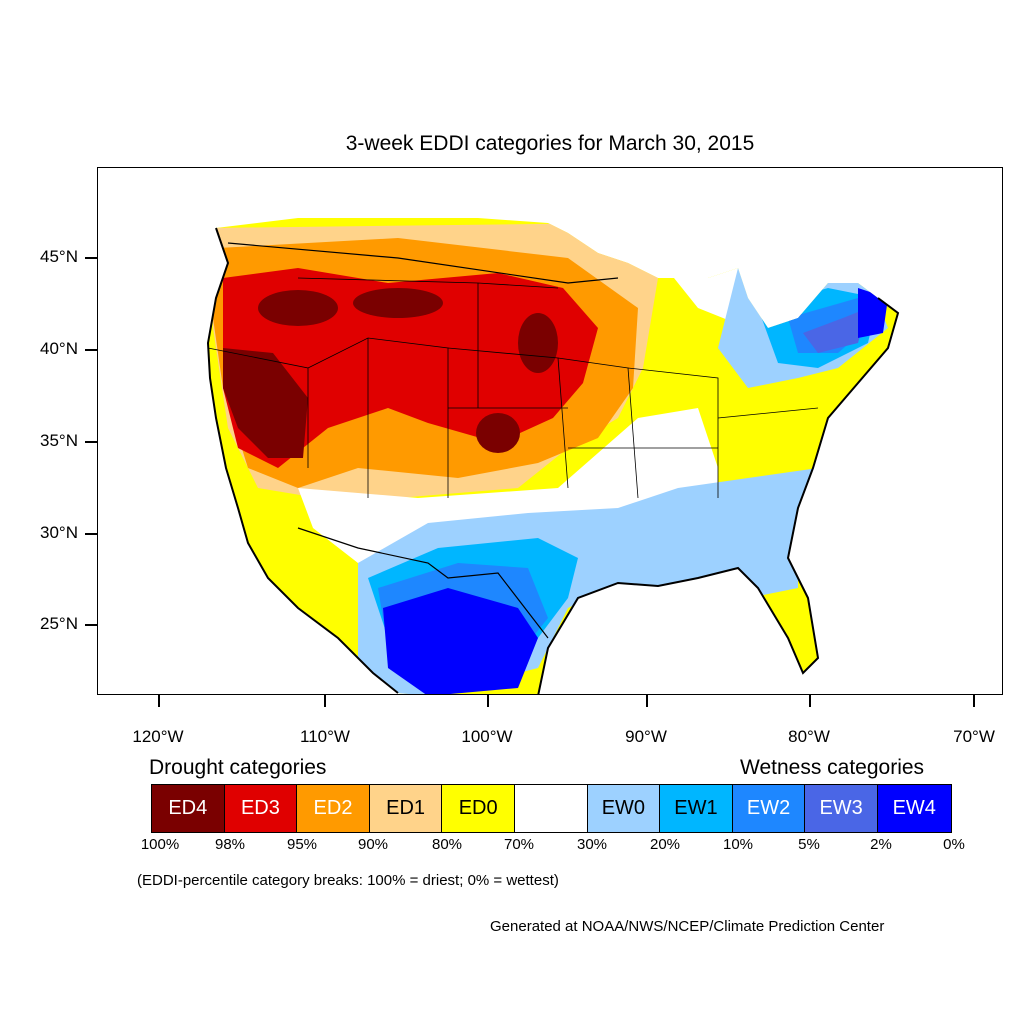  I want to click on mexico-border, so click(423, 583).